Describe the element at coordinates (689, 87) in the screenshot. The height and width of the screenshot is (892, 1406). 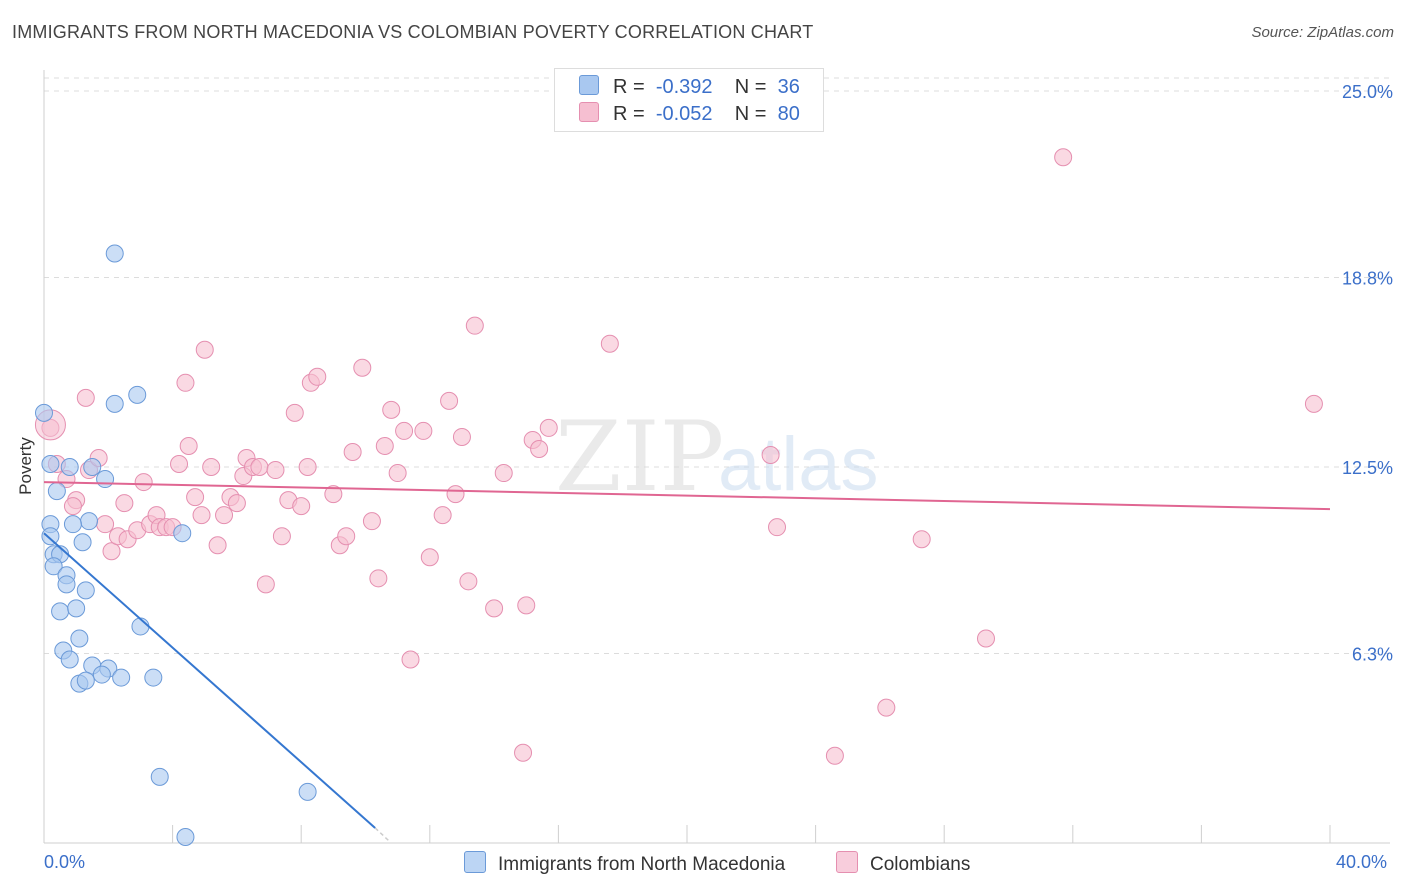
I see `legend-row-north-macedonia: R = -0.392 N = 36` at that location.